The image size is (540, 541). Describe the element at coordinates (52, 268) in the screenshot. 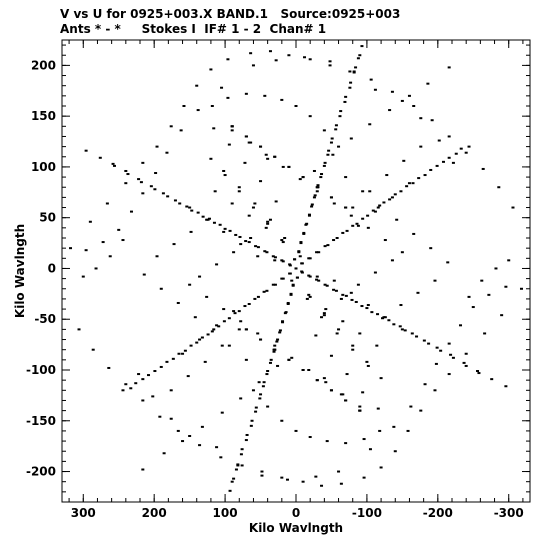

I see `y-tick-label: 0` at that location.